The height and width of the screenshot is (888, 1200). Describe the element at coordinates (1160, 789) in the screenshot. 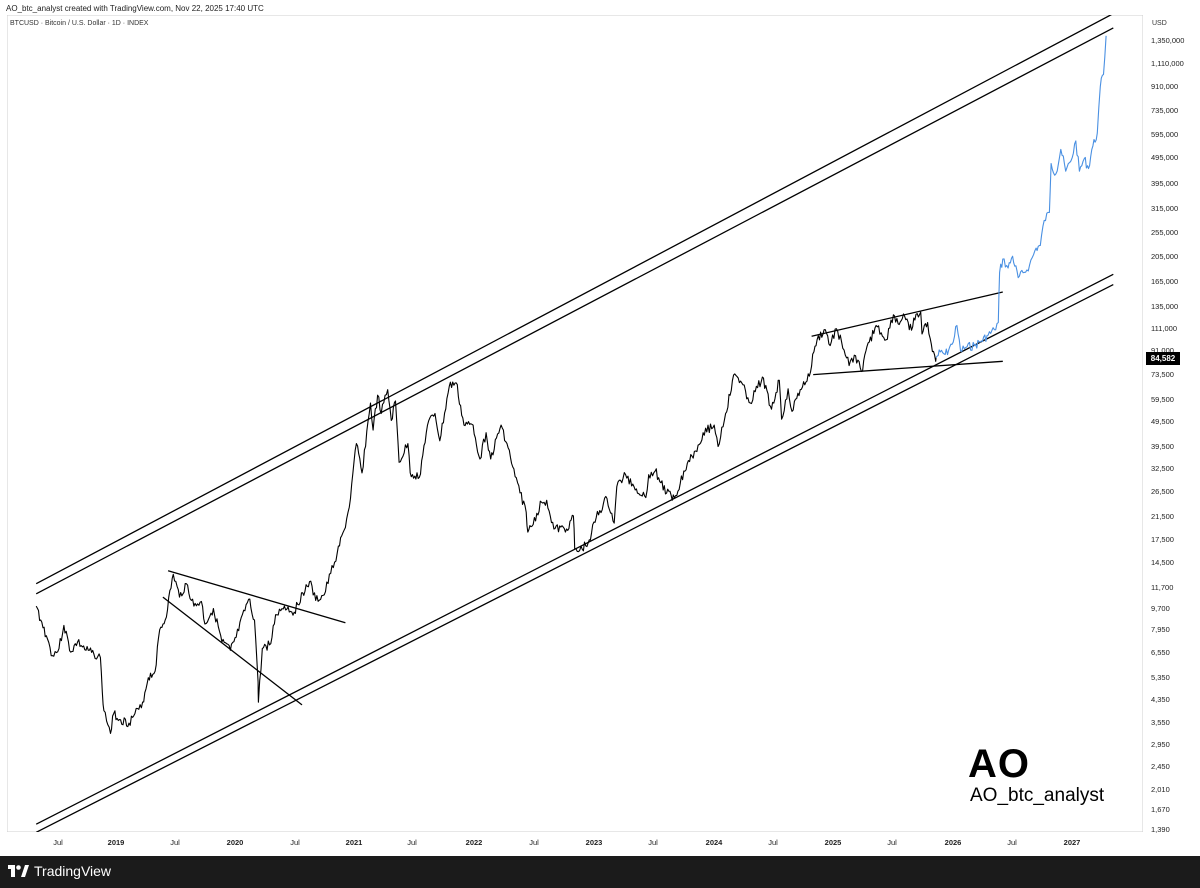

I see `price-tick-label: 2,010` at that location.